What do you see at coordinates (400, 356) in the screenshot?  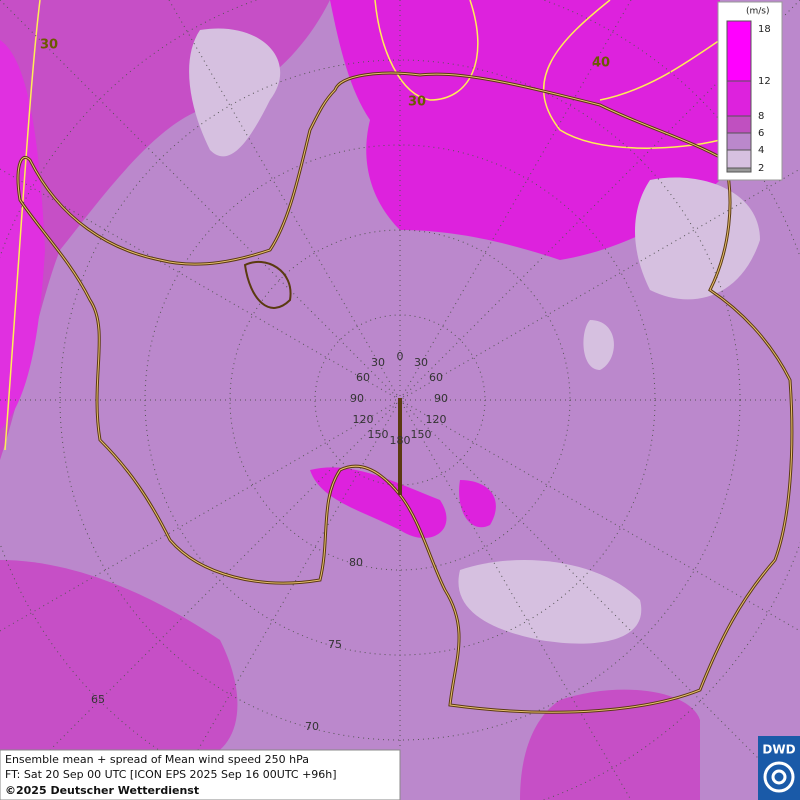 I see `meridian-label: 0` at bounding box center [400, 356].